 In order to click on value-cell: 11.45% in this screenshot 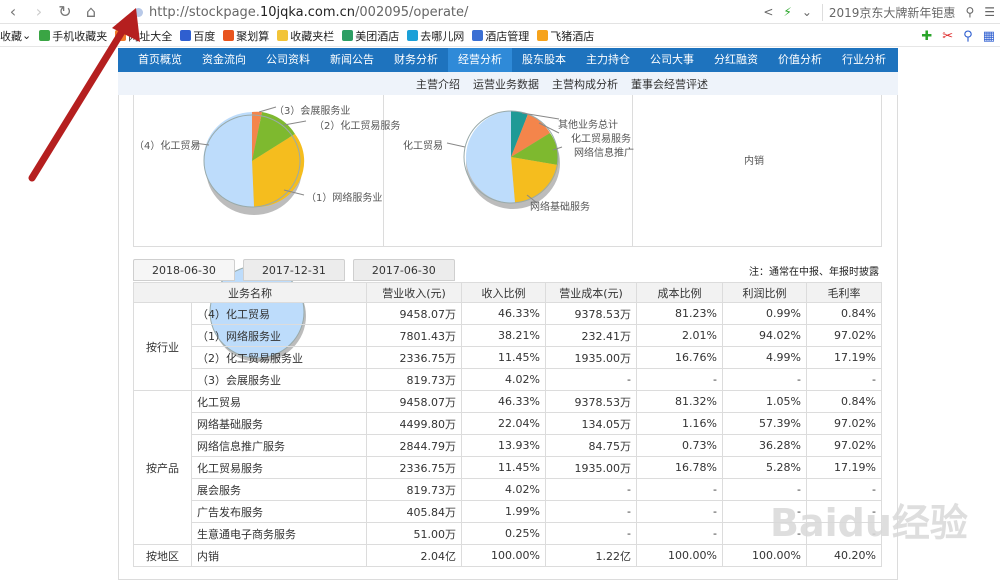, I will do `click(503, 467)`.